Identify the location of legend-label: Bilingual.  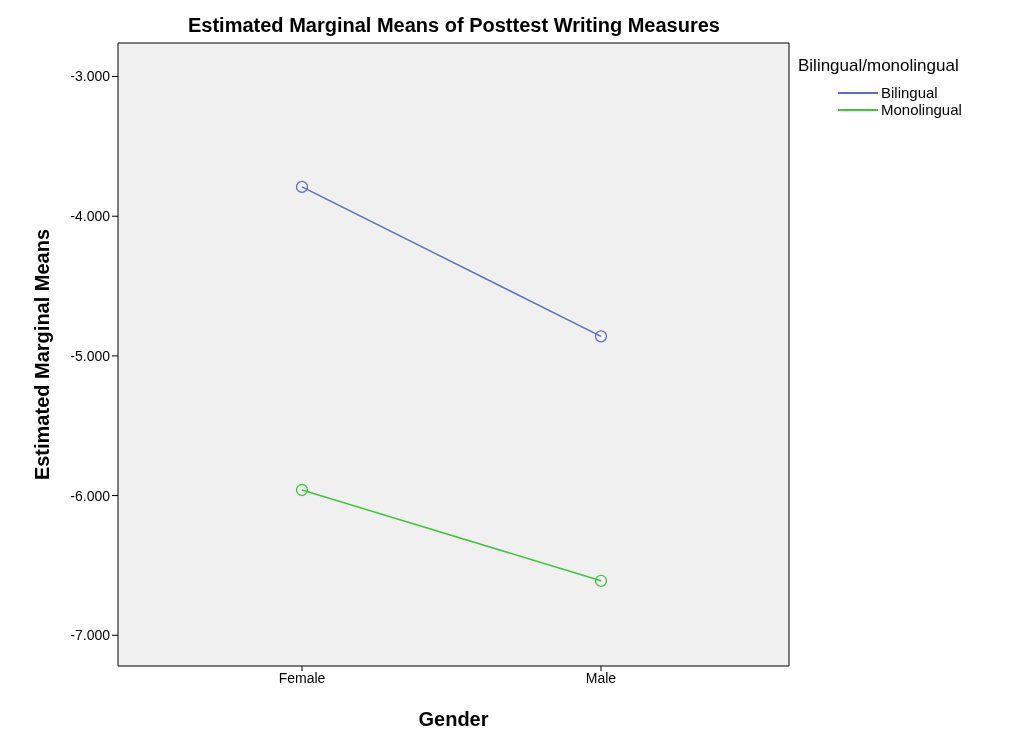
(909, 92).